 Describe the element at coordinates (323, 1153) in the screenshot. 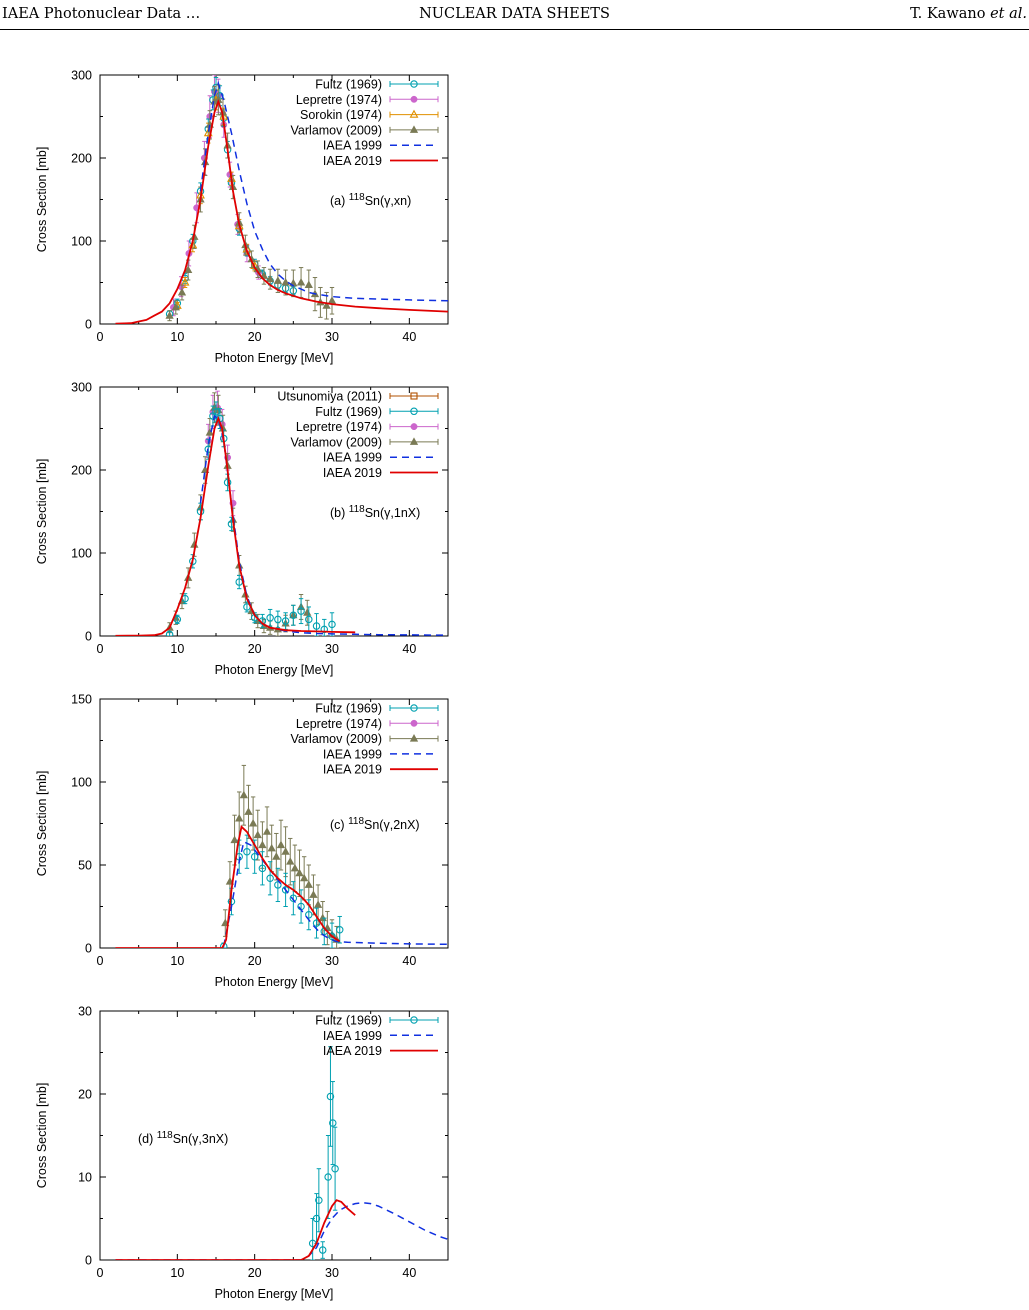

I see `series-fultz-1969` at that location.